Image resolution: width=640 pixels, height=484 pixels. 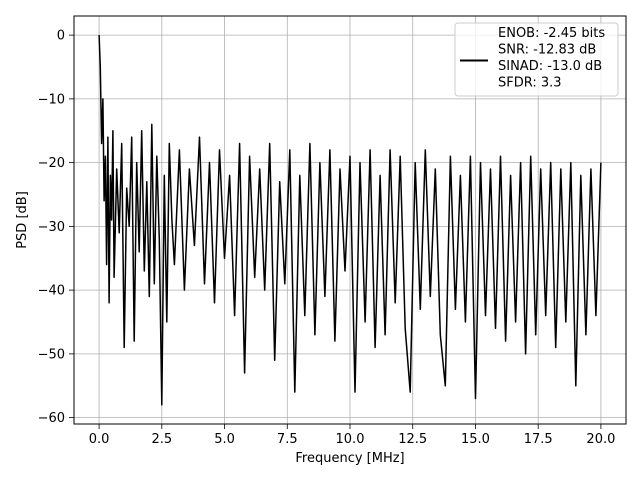 What do you see at coordinates (475, 439) in the screenshot?
I see `x-tick-label: 15.0` at bounding box center [475, 439].